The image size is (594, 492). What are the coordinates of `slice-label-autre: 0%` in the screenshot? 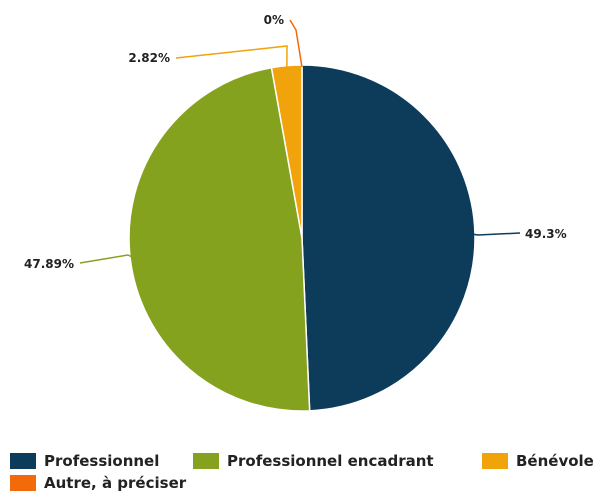 It's located at (274, 20).